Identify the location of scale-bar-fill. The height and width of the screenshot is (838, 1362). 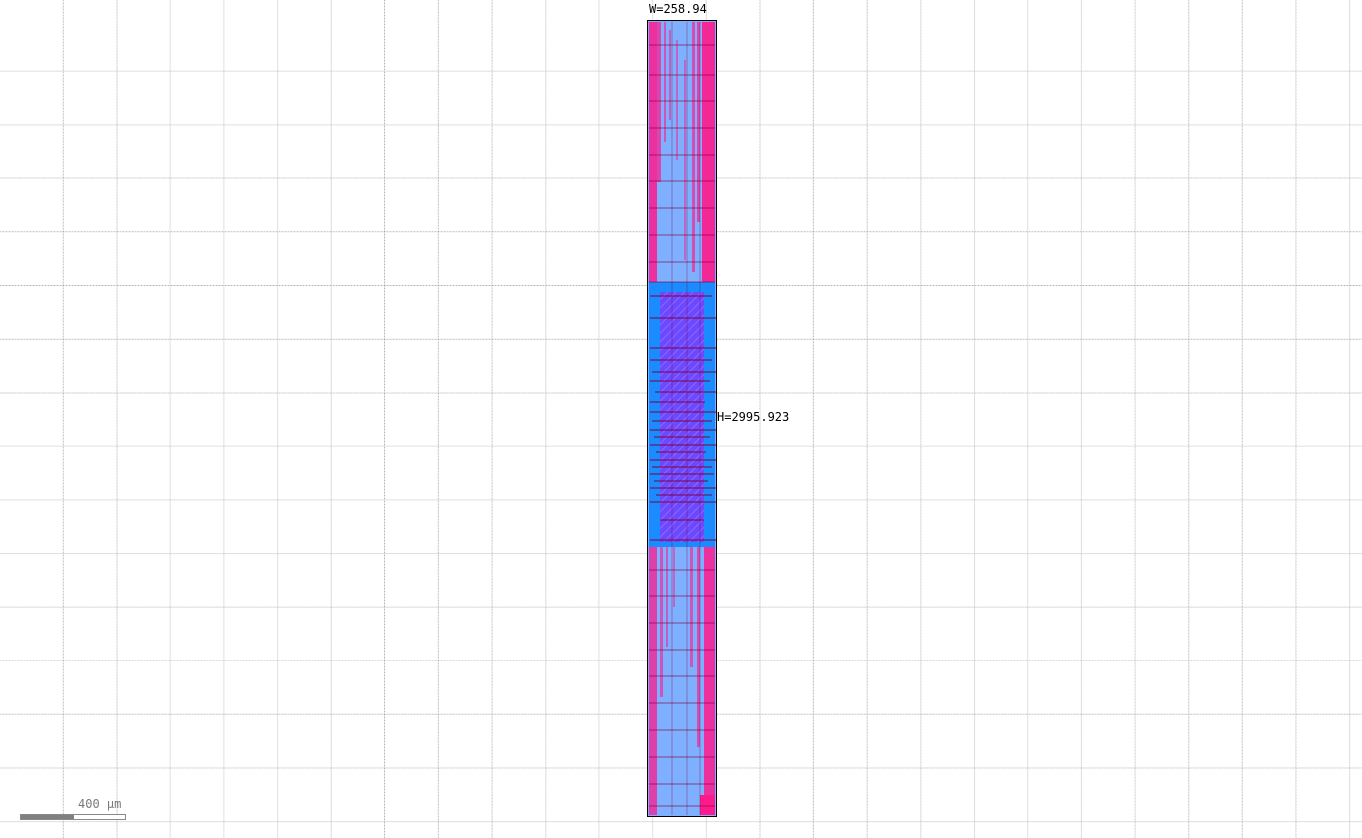
(47, 817).